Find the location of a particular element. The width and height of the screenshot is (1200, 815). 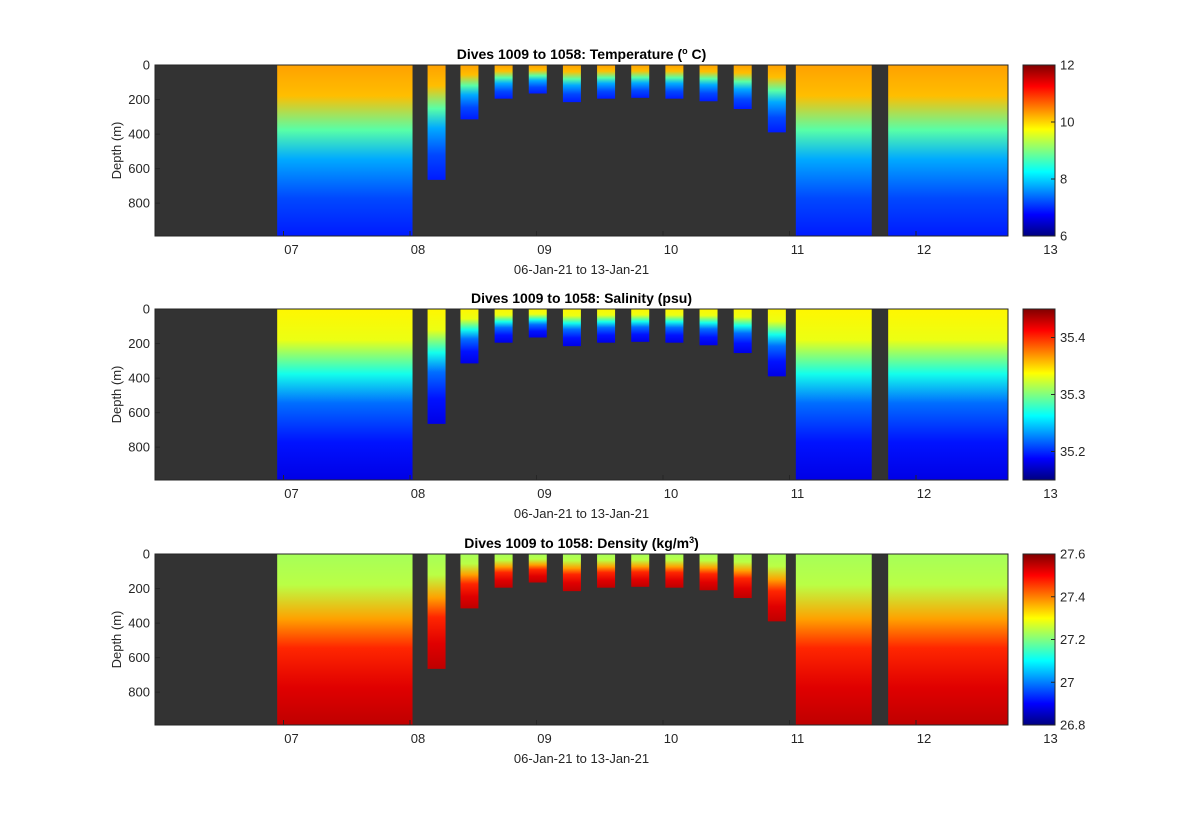

title-text: Dives 1009 to 1058: Density (kg/m is located at coordinates (576, 543).